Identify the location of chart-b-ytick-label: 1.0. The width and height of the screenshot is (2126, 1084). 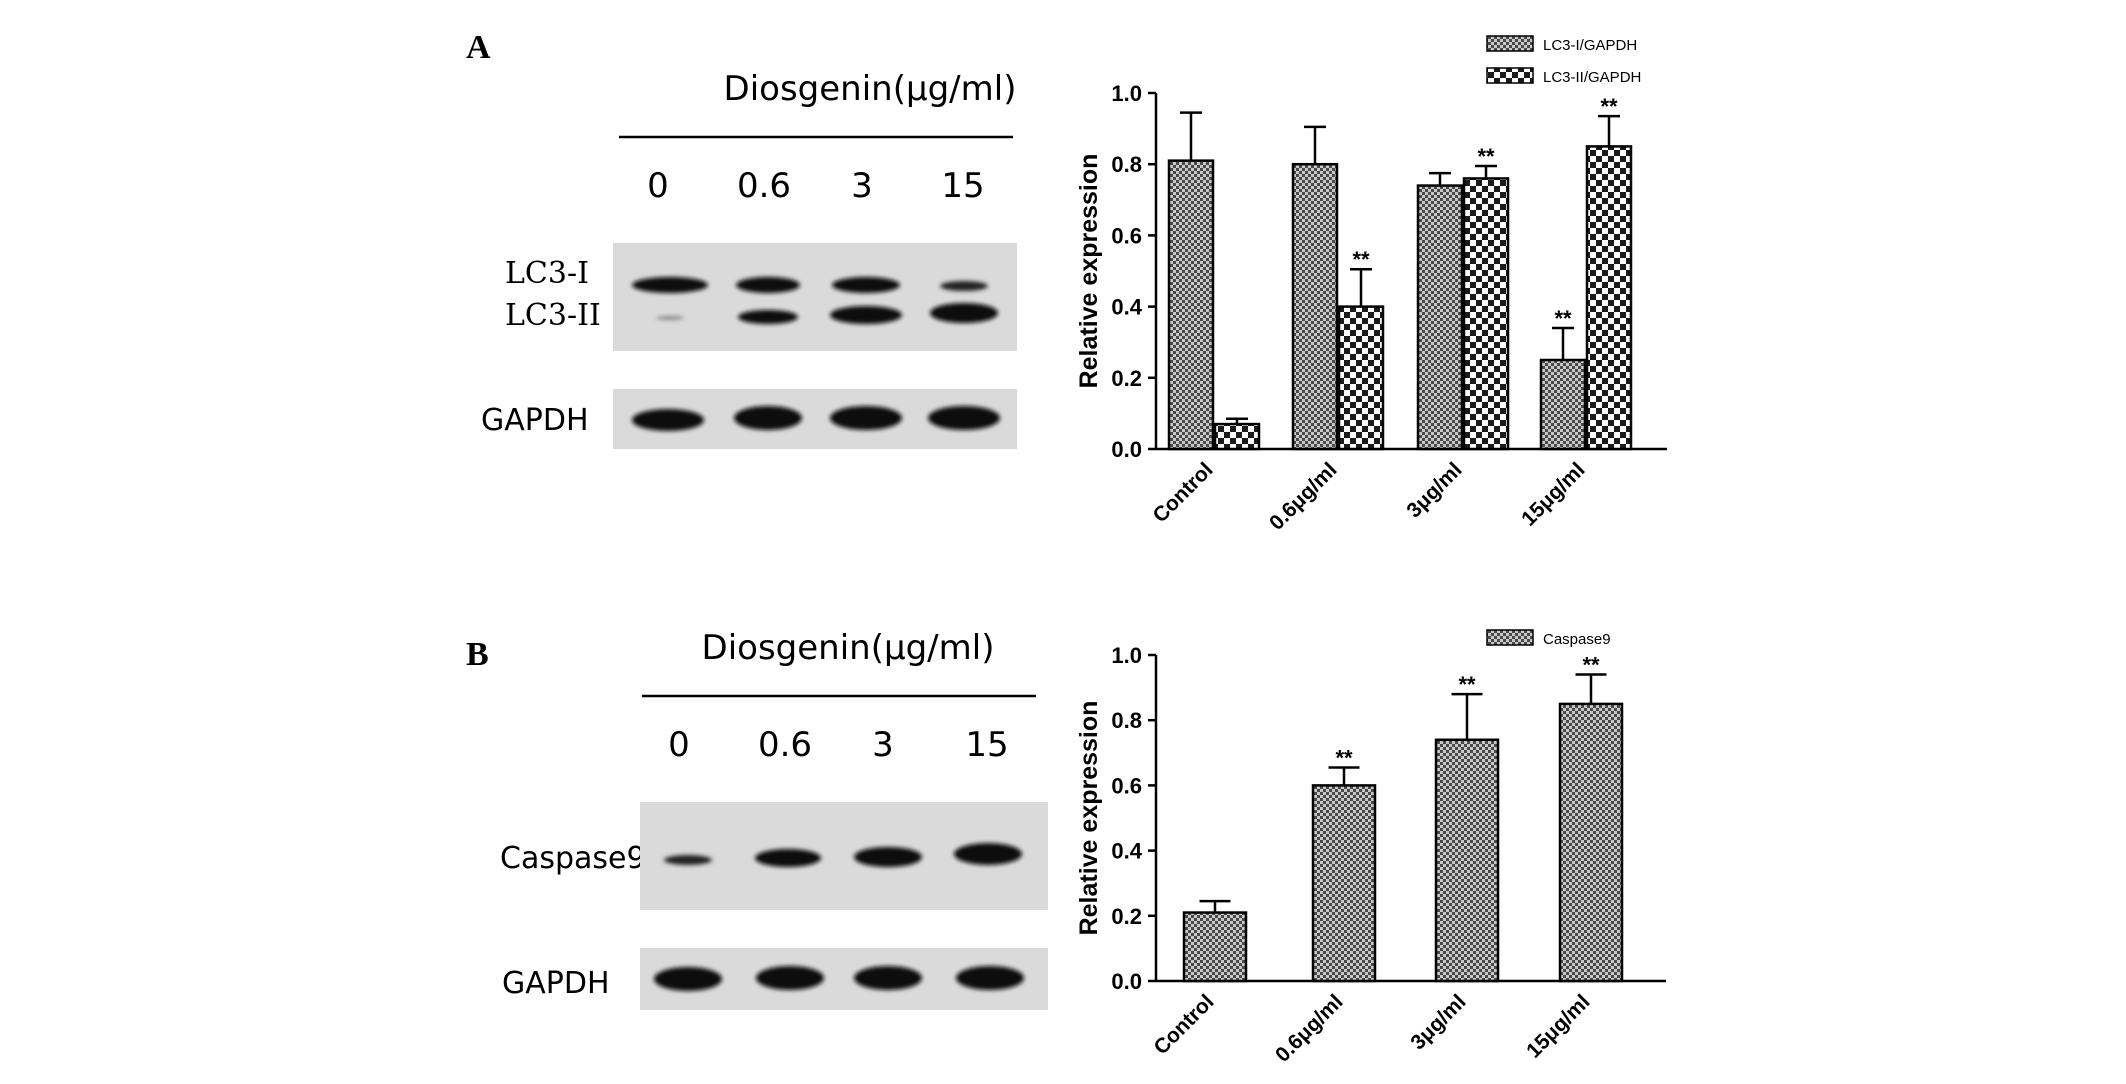
(1126, 655).